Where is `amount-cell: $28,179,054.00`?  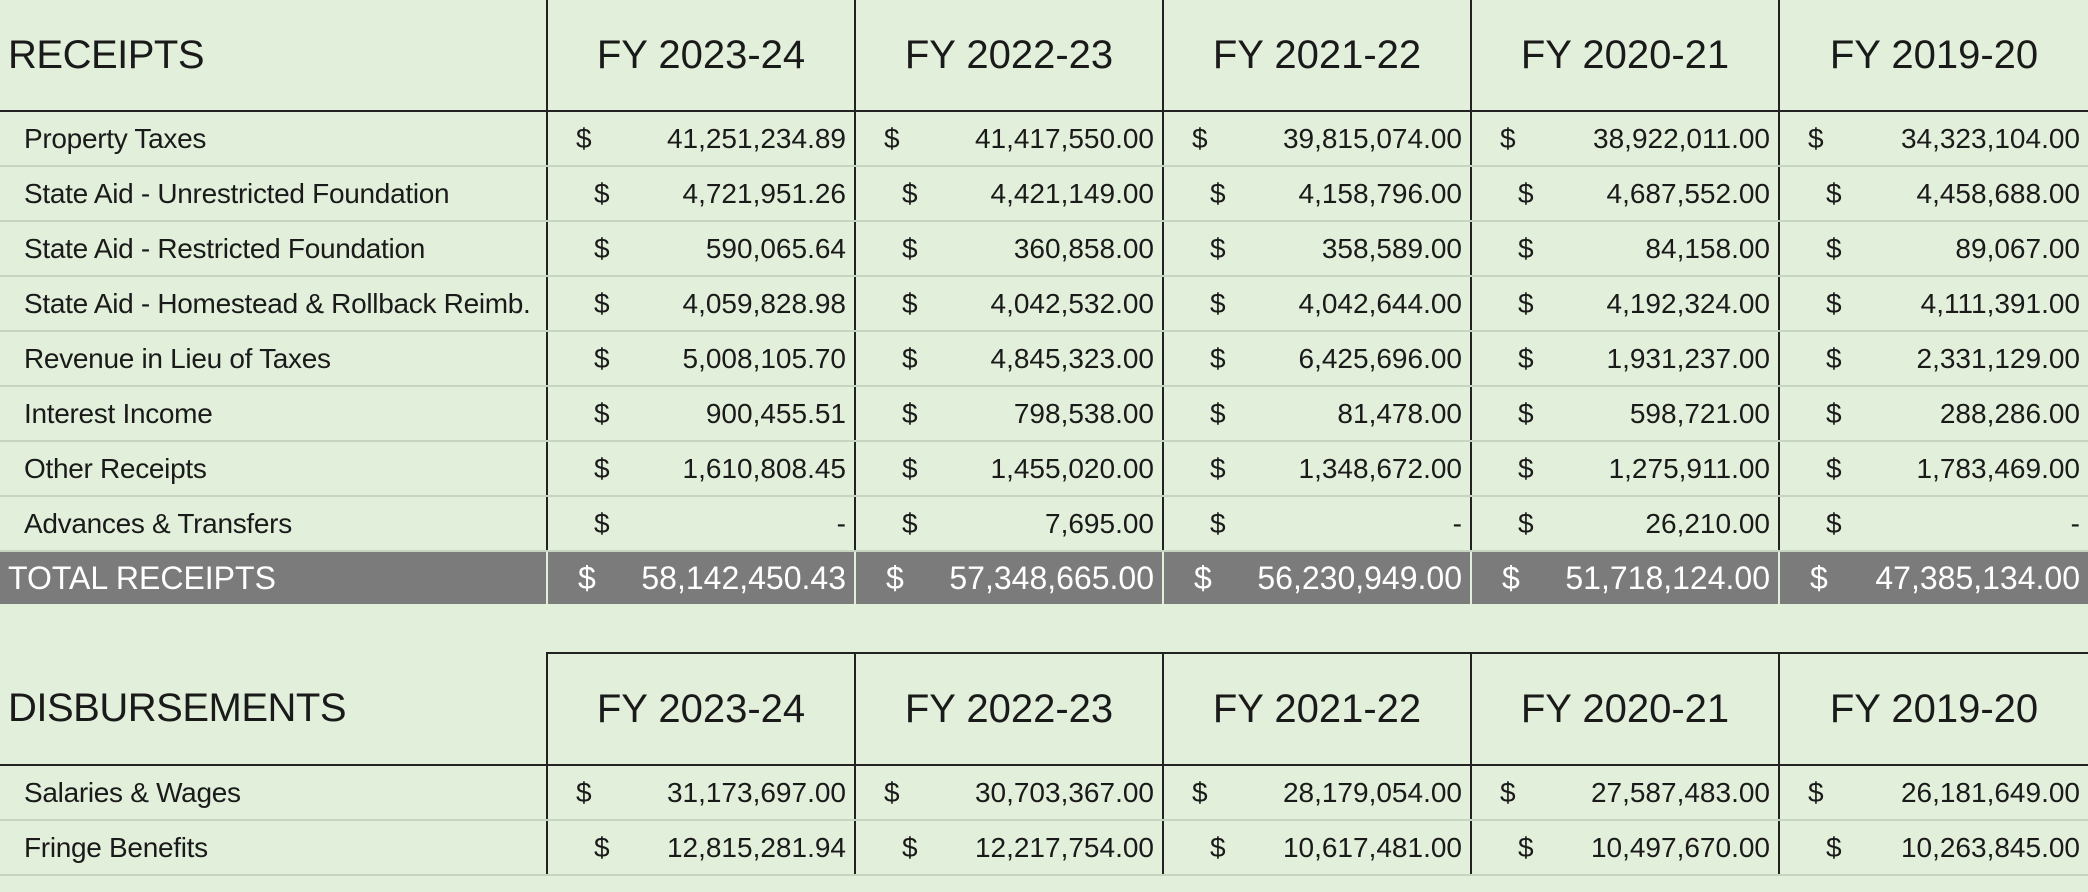
amount-cell: $28,179,054.00 is located at coordinates (1316, 793).